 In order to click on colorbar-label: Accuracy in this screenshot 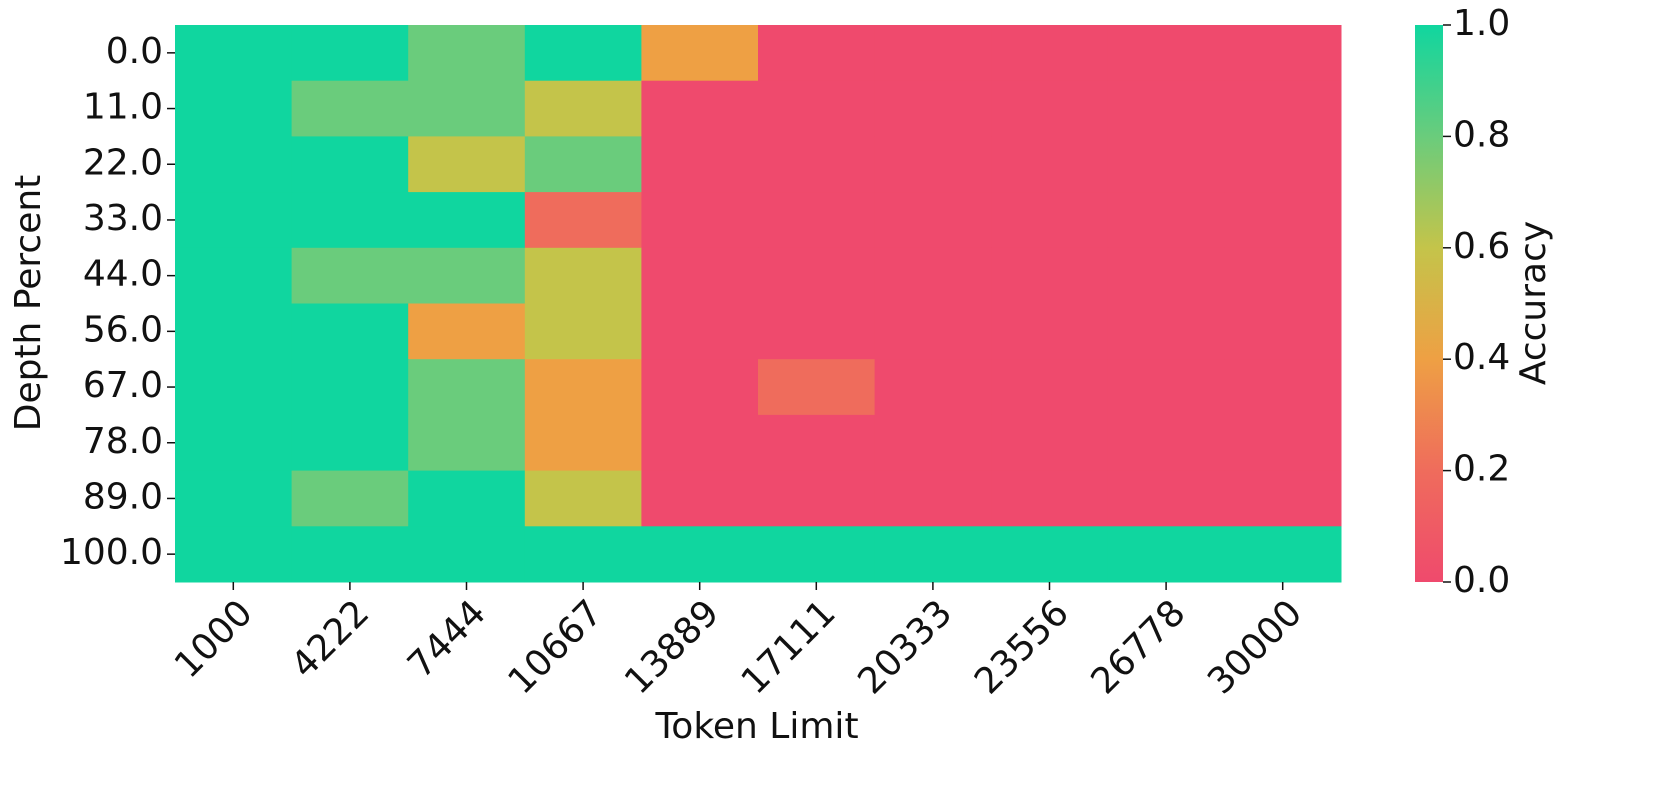, I will do `click(1533, 303)`.